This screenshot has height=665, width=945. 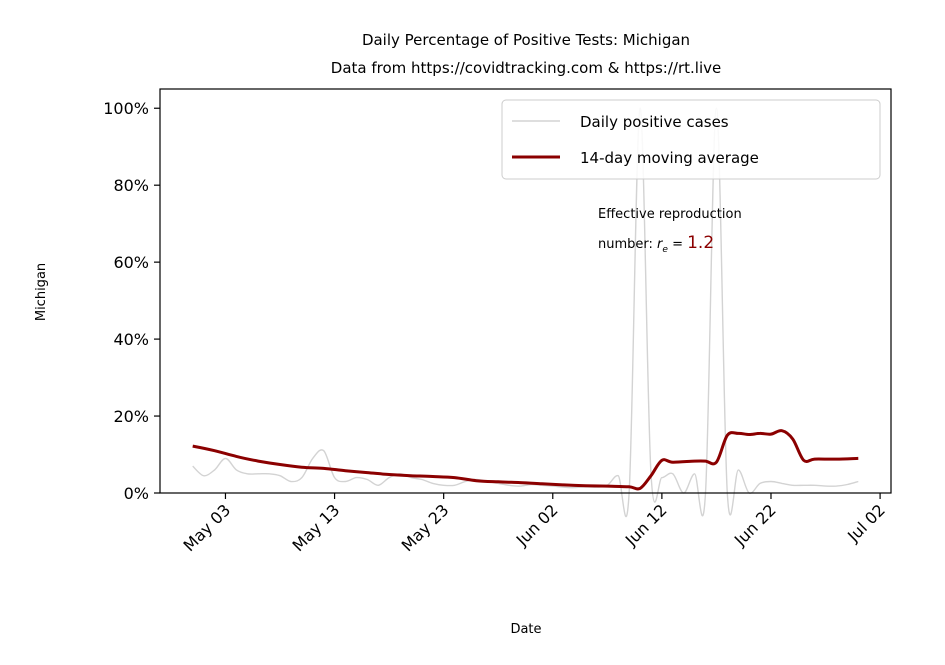 What do you see at coordinates (654, 122) in the screenshot?
I see `legend-label-daily: Daily positive cases` at bounding box center [654, 122].